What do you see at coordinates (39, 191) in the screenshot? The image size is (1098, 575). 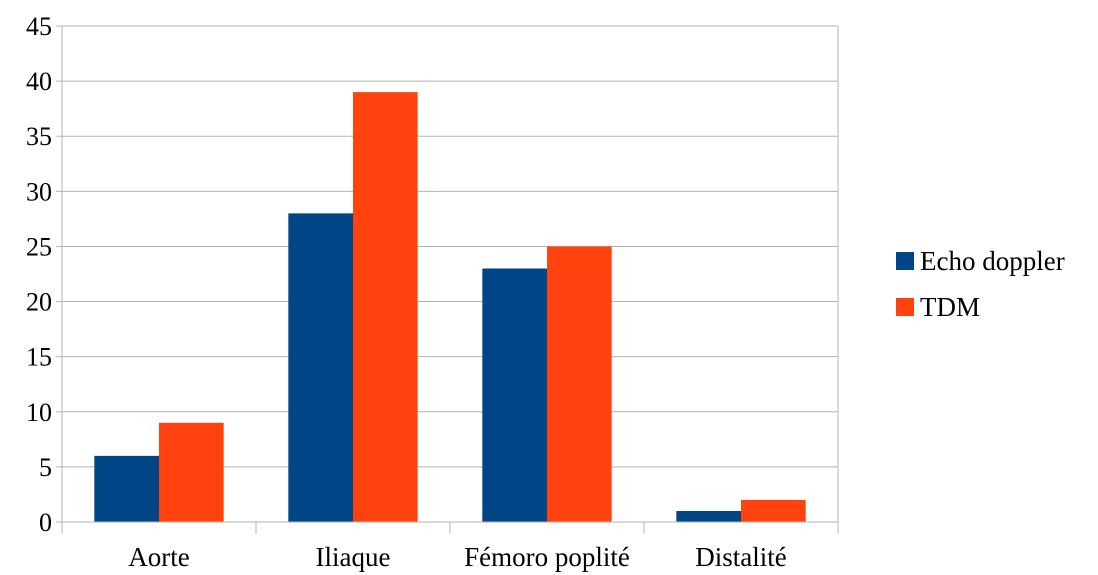 I see `y-tick-label: 30` at bounding box center [39, 191].